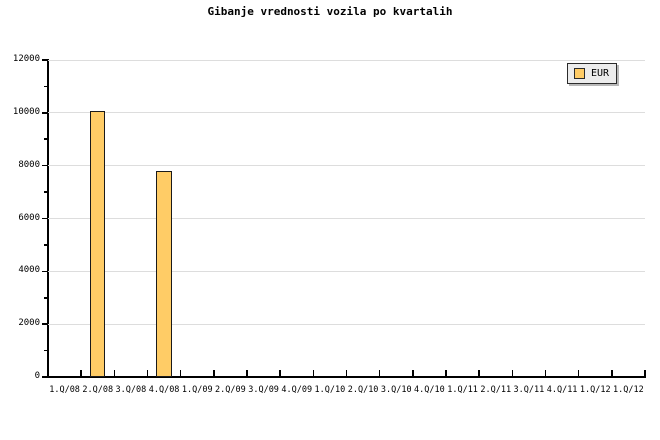 This screenshot has width=660, height=440. I want to click on y-axis-line, so click(48, 218).